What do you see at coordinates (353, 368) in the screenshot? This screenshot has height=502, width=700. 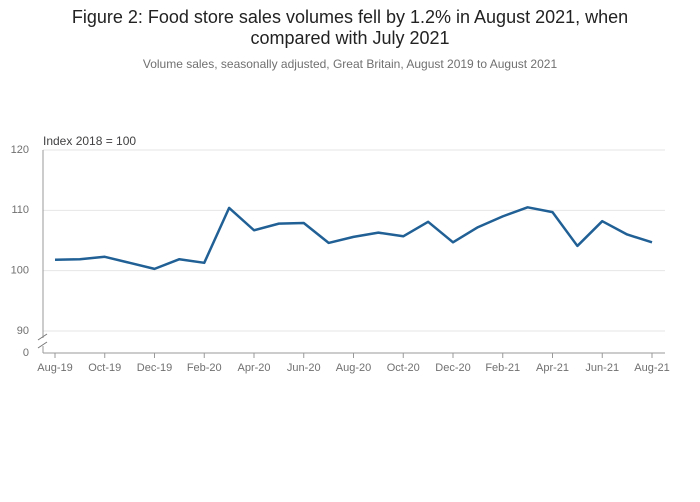 I see `x-tick-label: Aug-20` at bounding box center [353, 368].